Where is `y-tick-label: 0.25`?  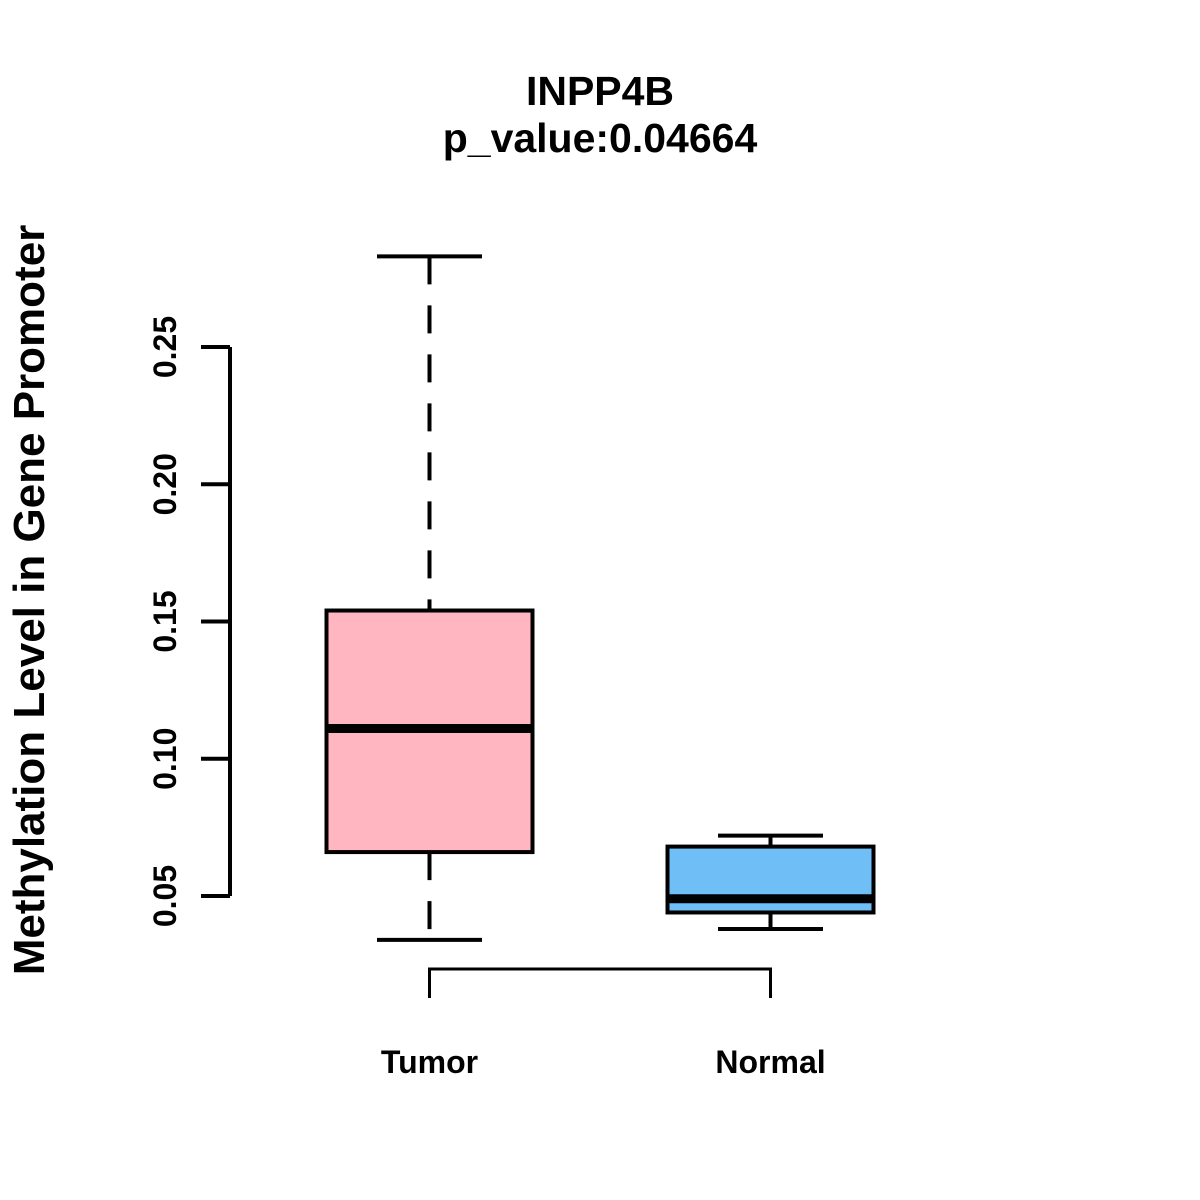 y-tick-label: 0.25 is located at coordinates (165, 347).